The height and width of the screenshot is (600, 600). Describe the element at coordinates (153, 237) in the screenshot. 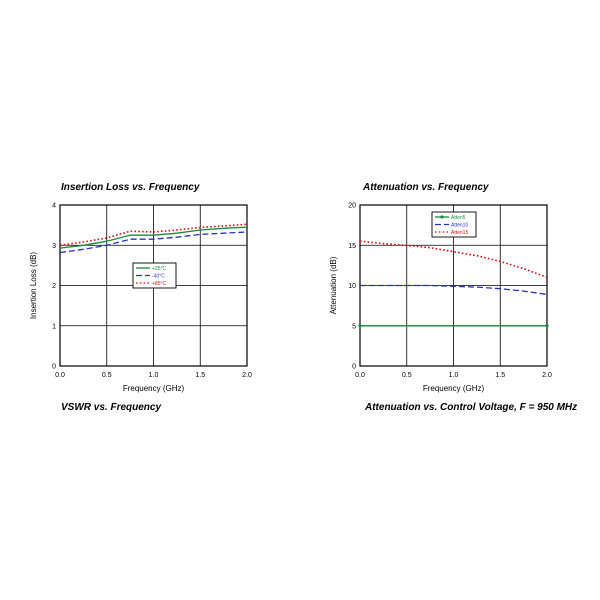

I see `chart1-series-25c-line` at that location.